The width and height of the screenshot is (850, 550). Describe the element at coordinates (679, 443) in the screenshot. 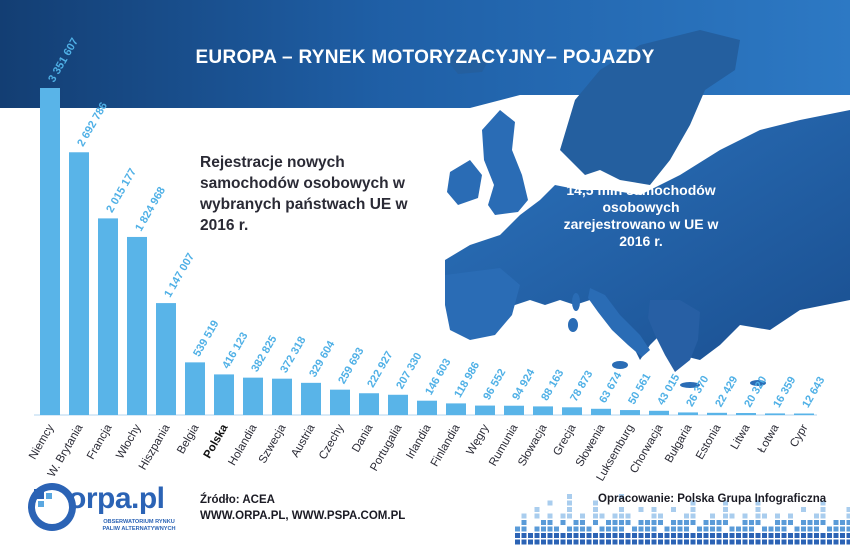

I see `category-label-23: Bułgaria` at that location.